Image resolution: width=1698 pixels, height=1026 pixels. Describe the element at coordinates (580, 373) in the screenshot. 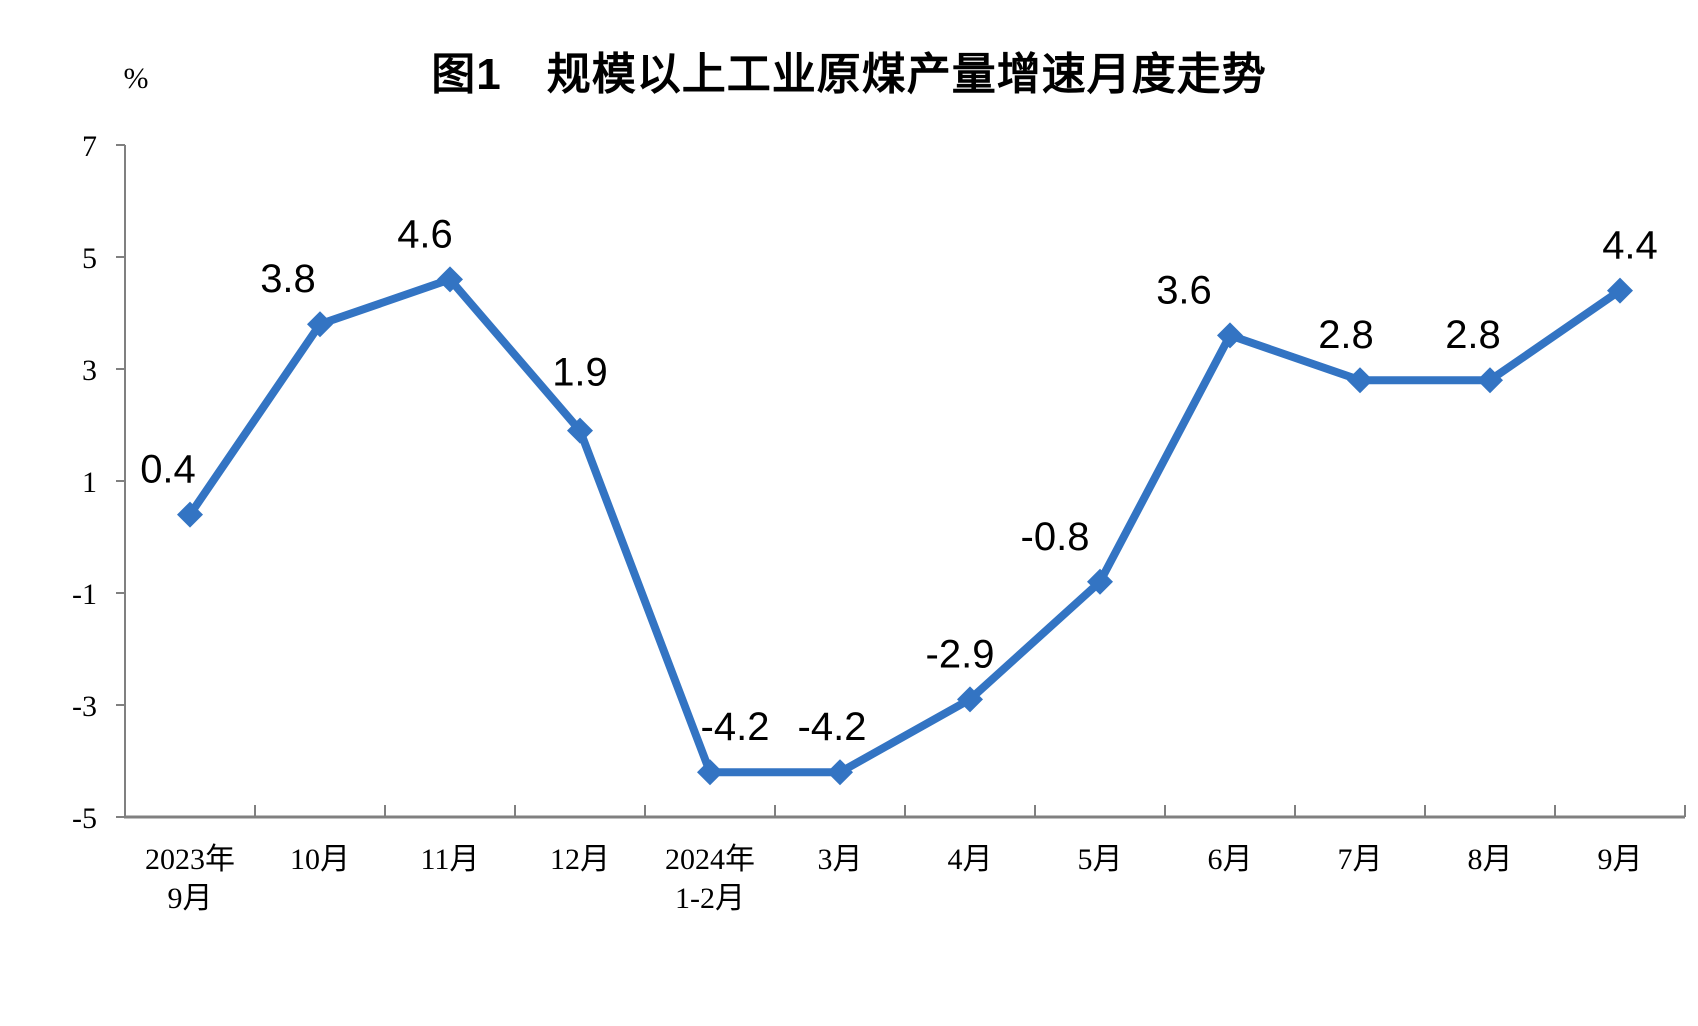

I see `data-label: 1.9` at that location.